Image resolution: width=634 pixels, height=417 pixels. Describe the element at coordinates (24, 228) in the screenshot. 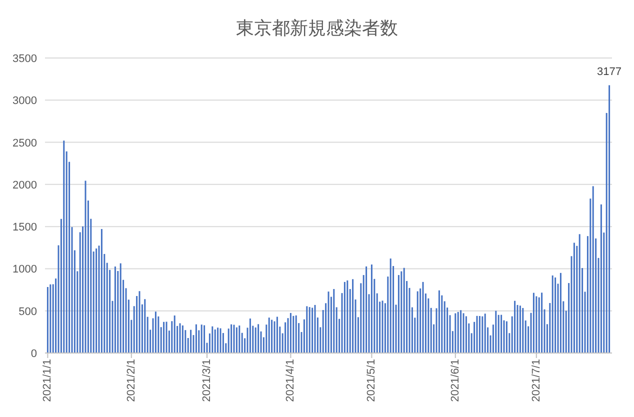

I see `y-tick-label: 1500` at that location.